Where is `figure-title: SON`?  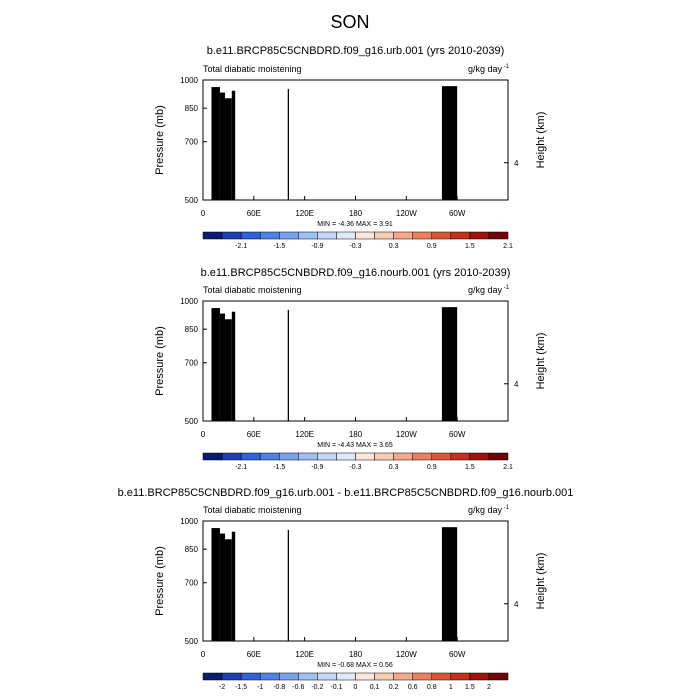 figure-title: SON is located at coordinates (349, 22).